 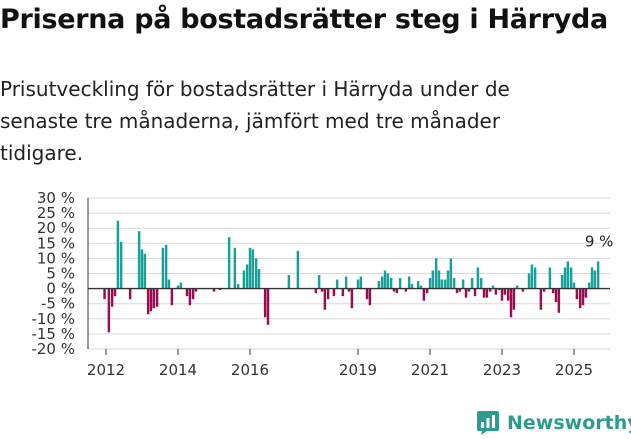 I want to click on x-tick-label: 2014, so click(x=178, y=370).